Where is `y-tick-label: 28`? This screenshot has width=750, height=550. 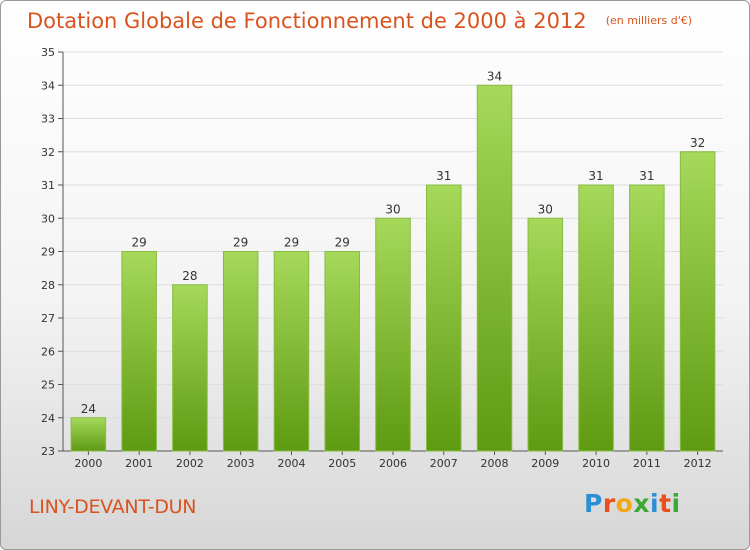
y-tick-label: 28 is located at coordinates (48, 285).